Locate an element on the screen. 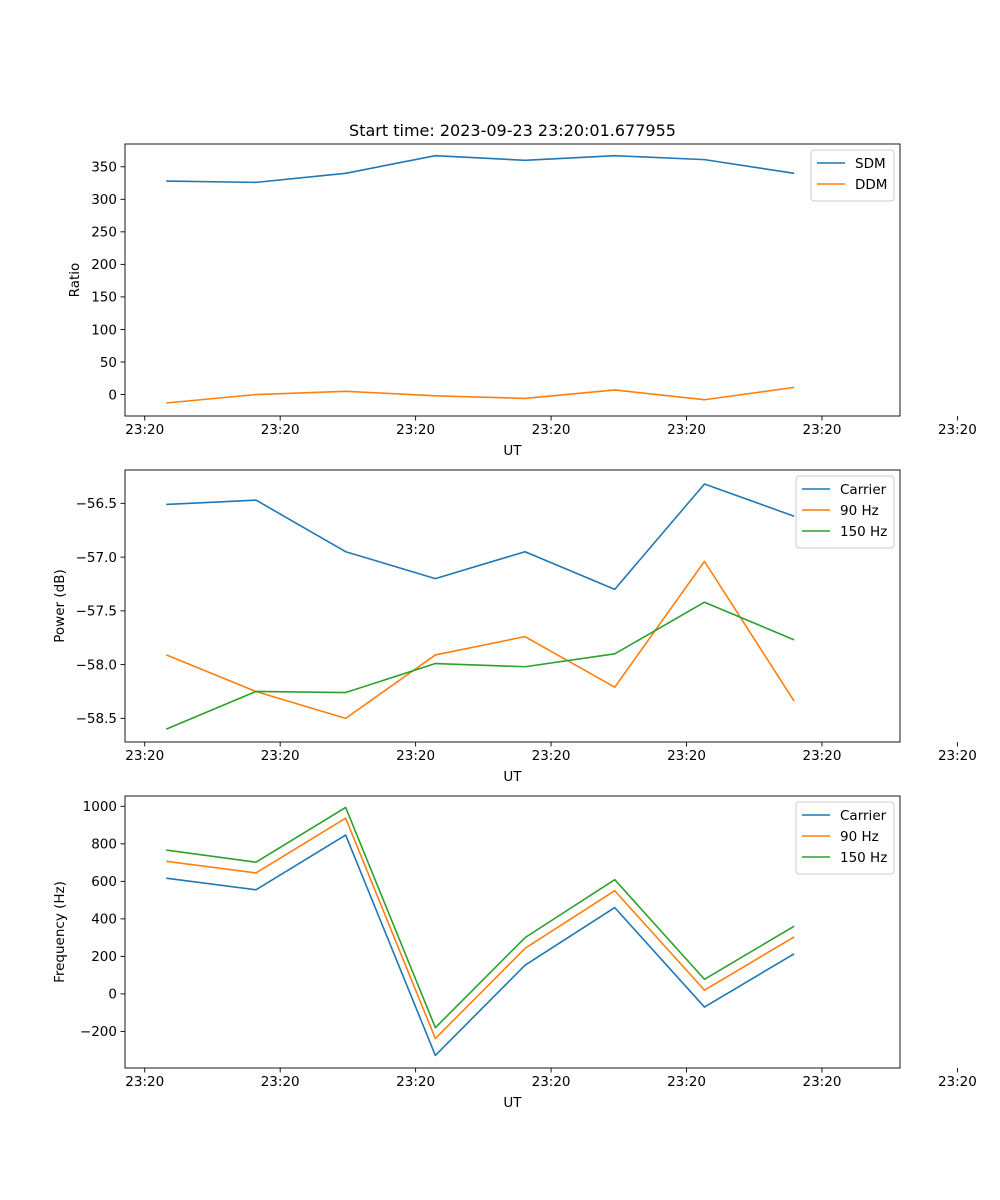 Image resolution: width=1000 pixels, height=1200 pixels. y-tick-label: 50 is located at coordinates (108, 363).